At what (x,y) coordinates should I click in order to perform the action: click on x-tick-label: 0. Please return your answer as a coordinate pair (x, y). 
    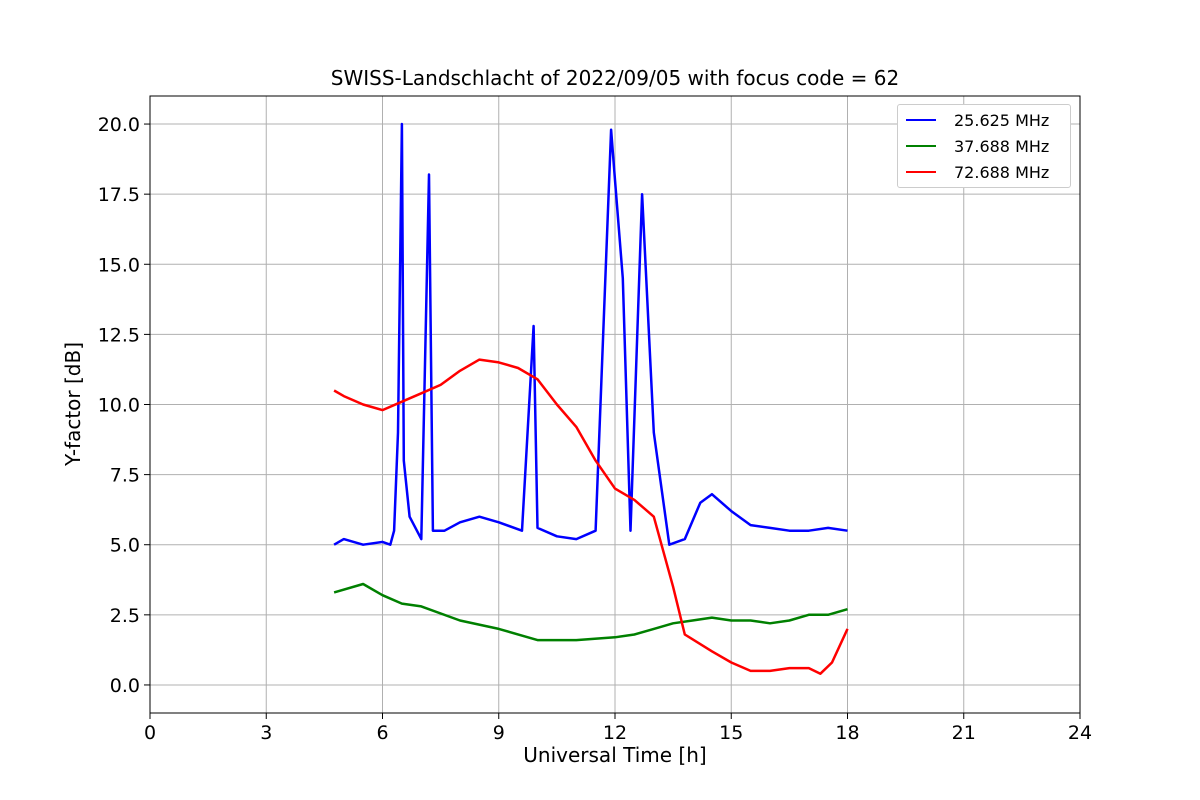
    Looking at the image, I should click on (150, 733).